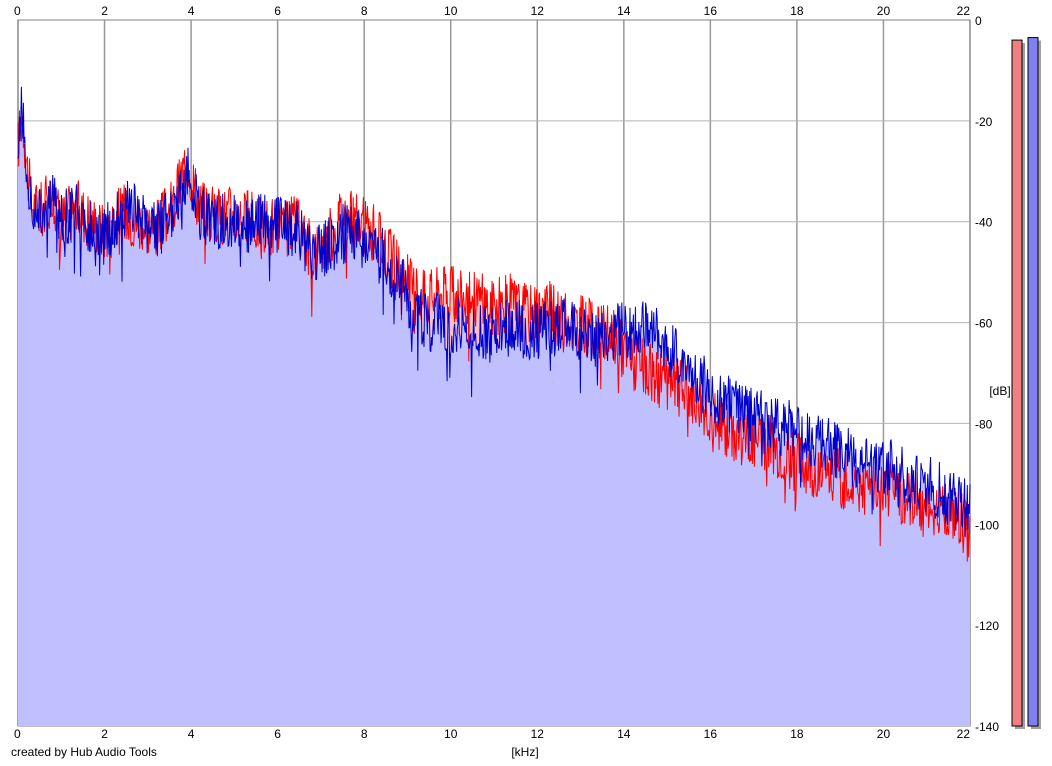  What do you see at coordinates (17, 11) in the screenshot?
I see `x-tick-label-top: 0` at bounding box center [17, 11].